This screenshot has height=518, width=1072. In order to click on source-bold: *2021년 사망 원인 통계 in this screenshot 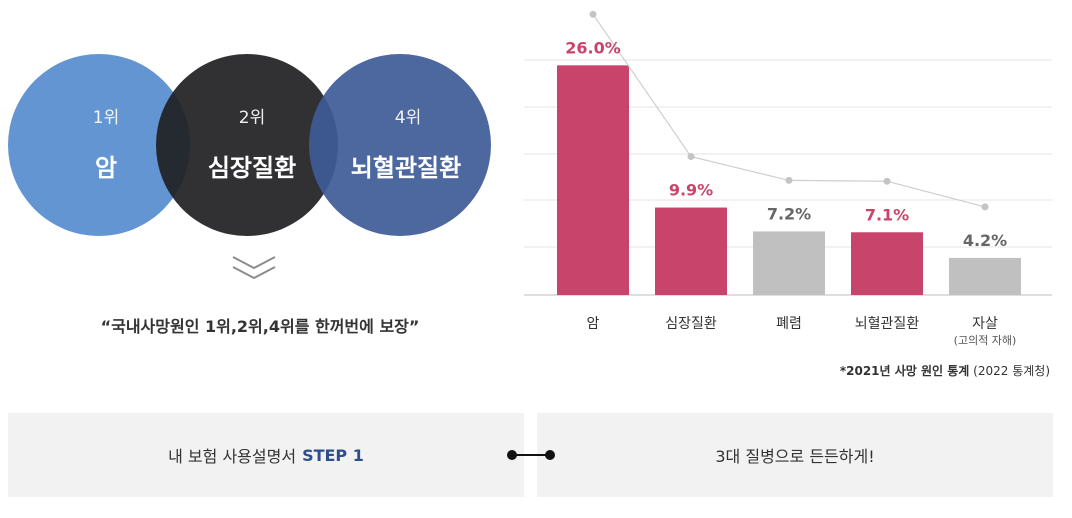, I will do `click(904, 371)`.